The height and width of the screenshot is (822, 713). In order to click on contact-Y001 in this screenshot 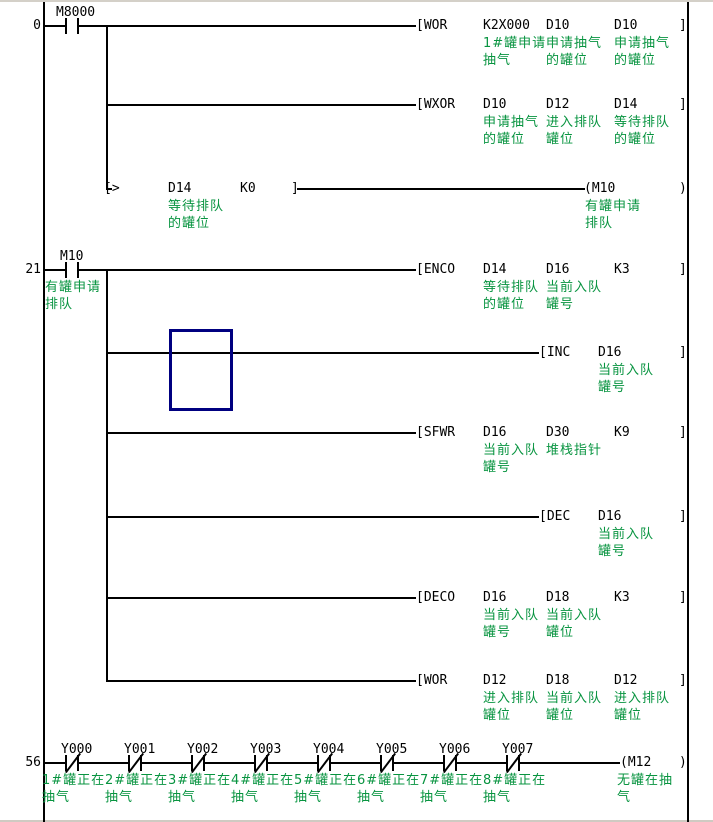, I will do `click(136, 763)`.